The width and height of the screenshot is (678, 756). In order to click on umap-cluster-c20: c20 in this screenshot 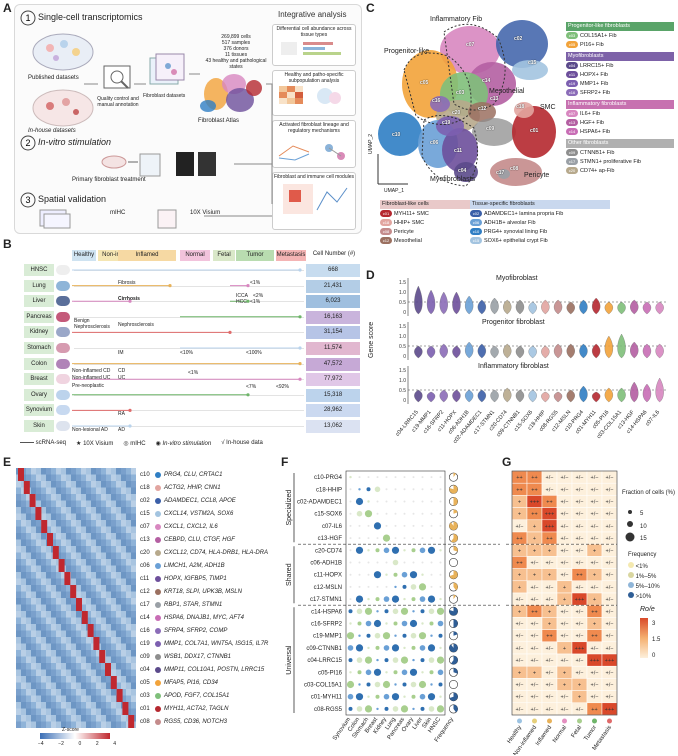, I will do `click(456, 113)`.